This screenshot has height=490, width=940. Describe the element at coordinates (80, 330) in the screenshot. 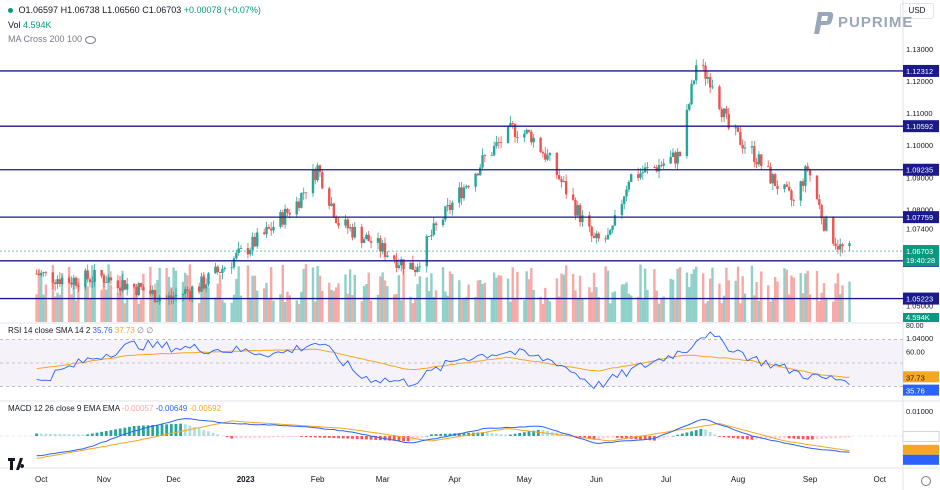

I see `rsi-legend: RSI 14 close SMA 14 2 35.76 37.73 ∅ ∅` at that location.